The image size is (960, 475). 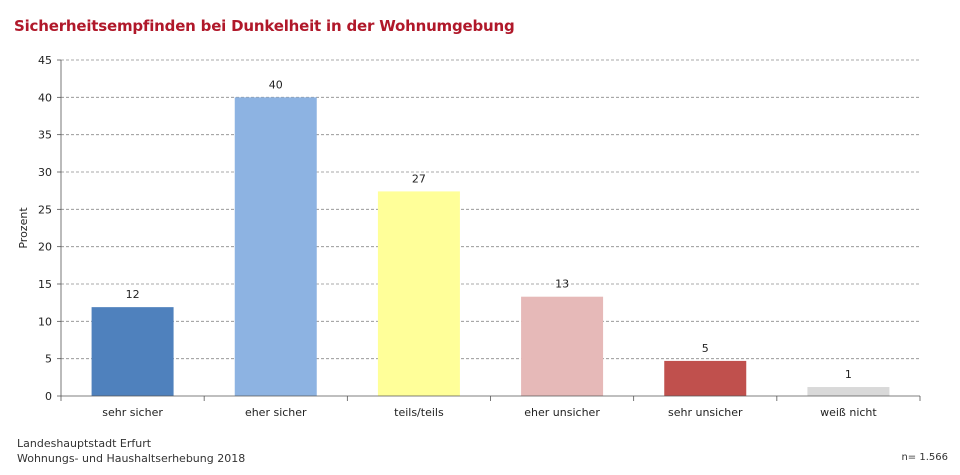 I want to click on y-tick-label: 25, so click(x=45, y=209).